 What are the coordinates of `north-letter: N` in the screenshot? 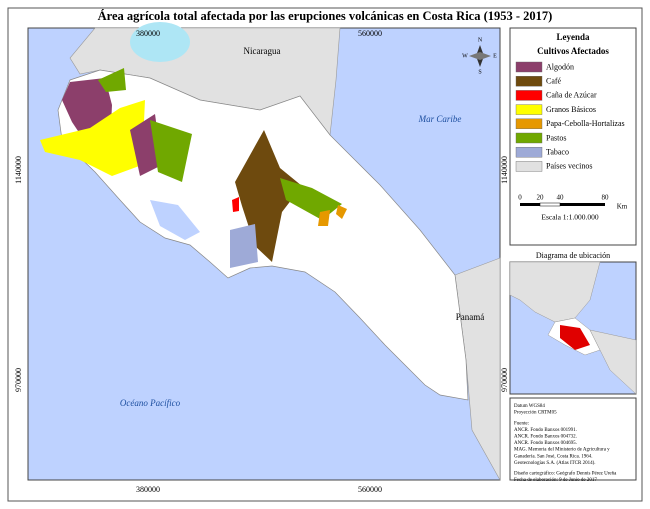 It's located at (480, 40).